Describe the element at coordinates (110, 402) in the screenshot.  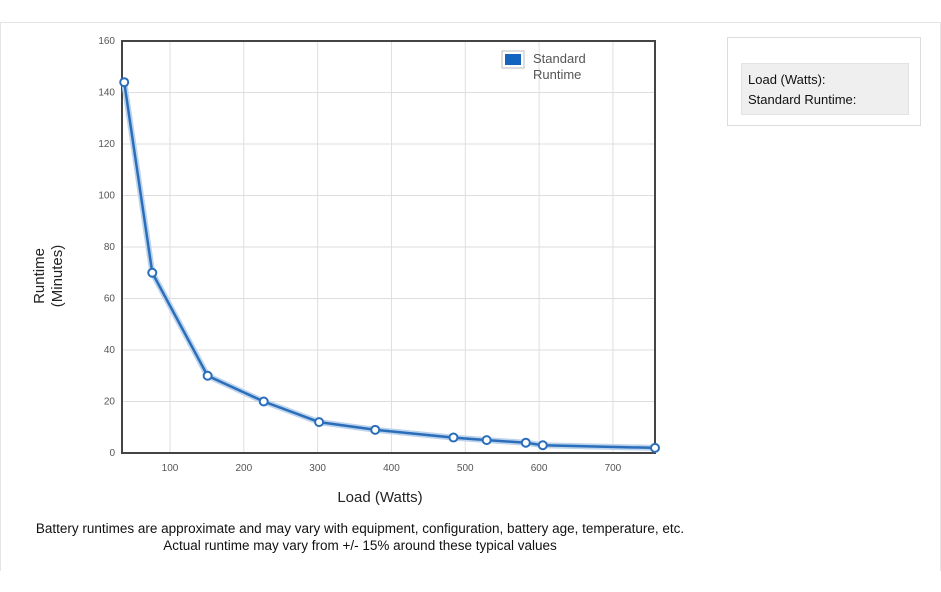
I see `y-tick-label: 20` at that location.